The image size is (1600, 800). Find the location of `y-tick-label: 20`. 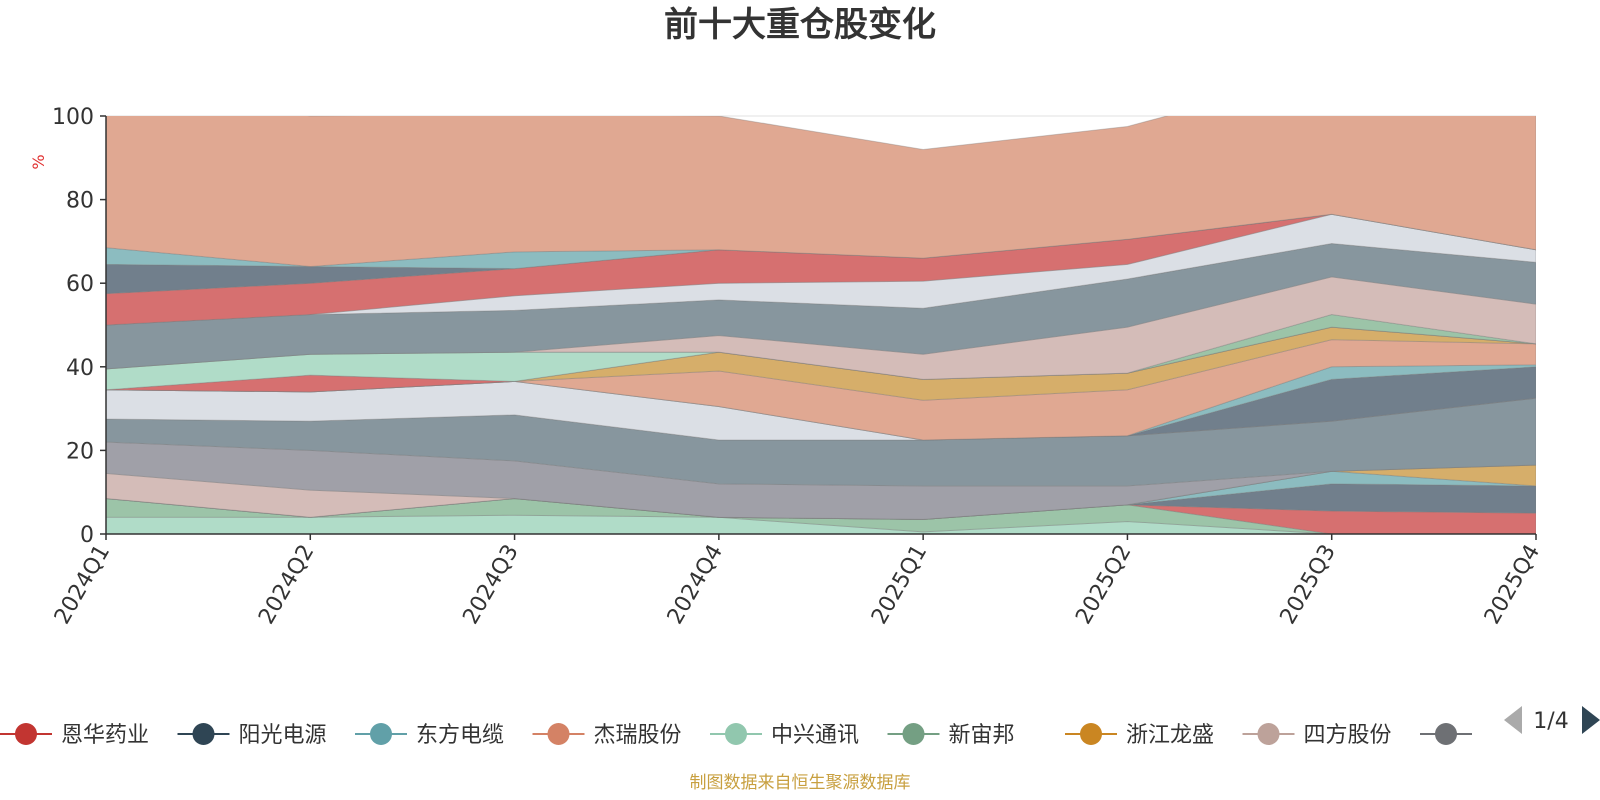

y-tick-label: 20 is located at coordinates (80, 451).